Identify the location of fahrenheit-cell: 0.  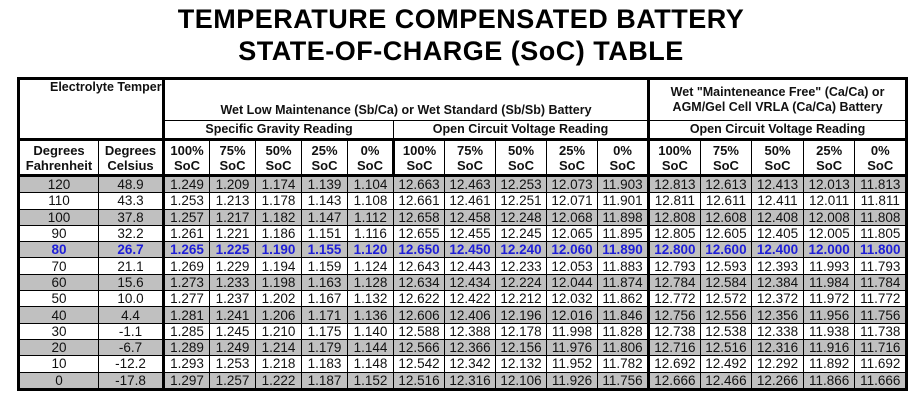
(58, 380).